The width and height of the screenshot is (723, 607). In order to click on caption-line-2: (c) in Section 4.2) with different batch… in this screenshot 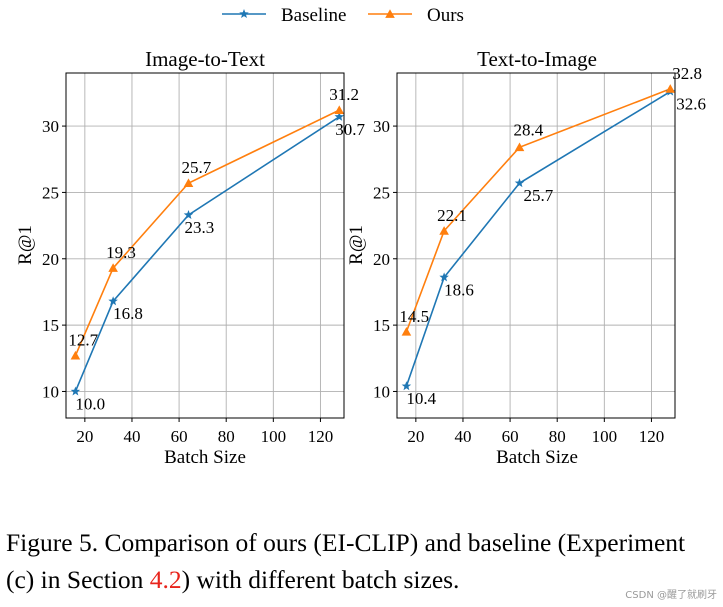, I will do `click(362, 579)`.